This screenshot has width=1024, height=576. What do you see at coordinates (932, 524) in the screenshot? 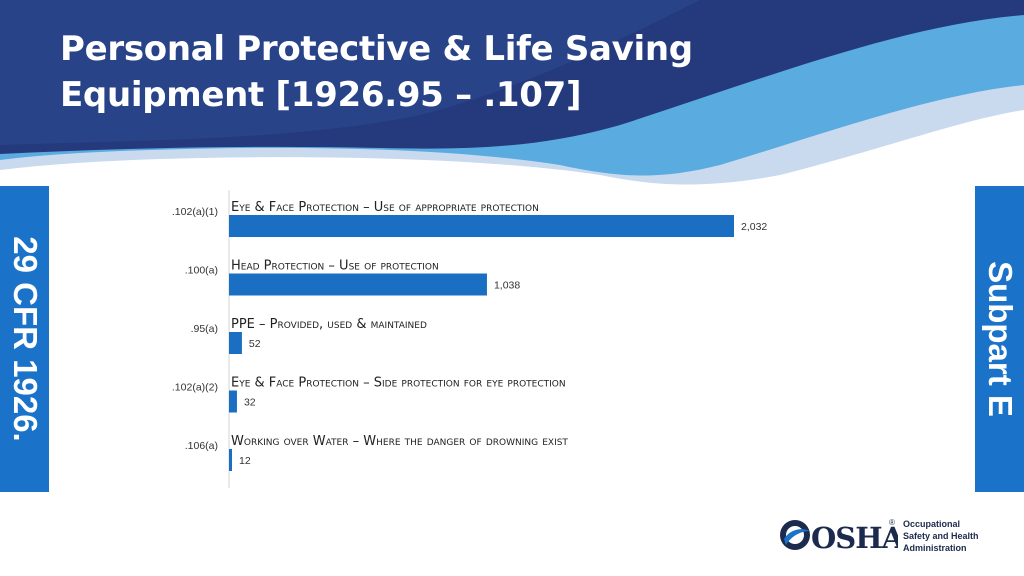
I see `osha-line1: Occupational` at bounding box center [932, 524].